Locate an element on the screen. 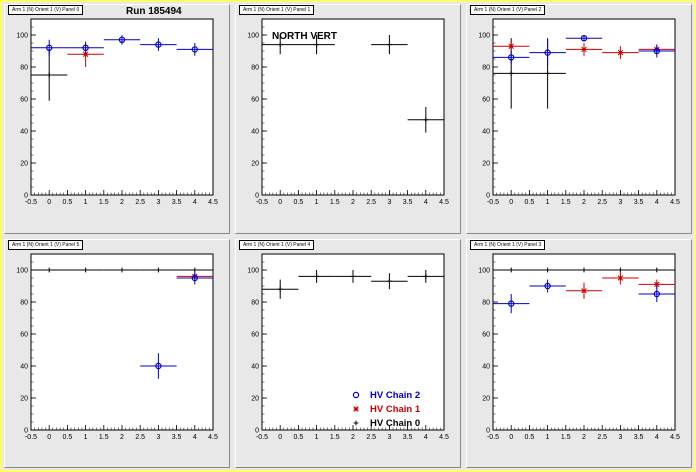 The width and height of the screenshot is (696, 472). x-tick-label: 1 is located at coordinates (548, 202).